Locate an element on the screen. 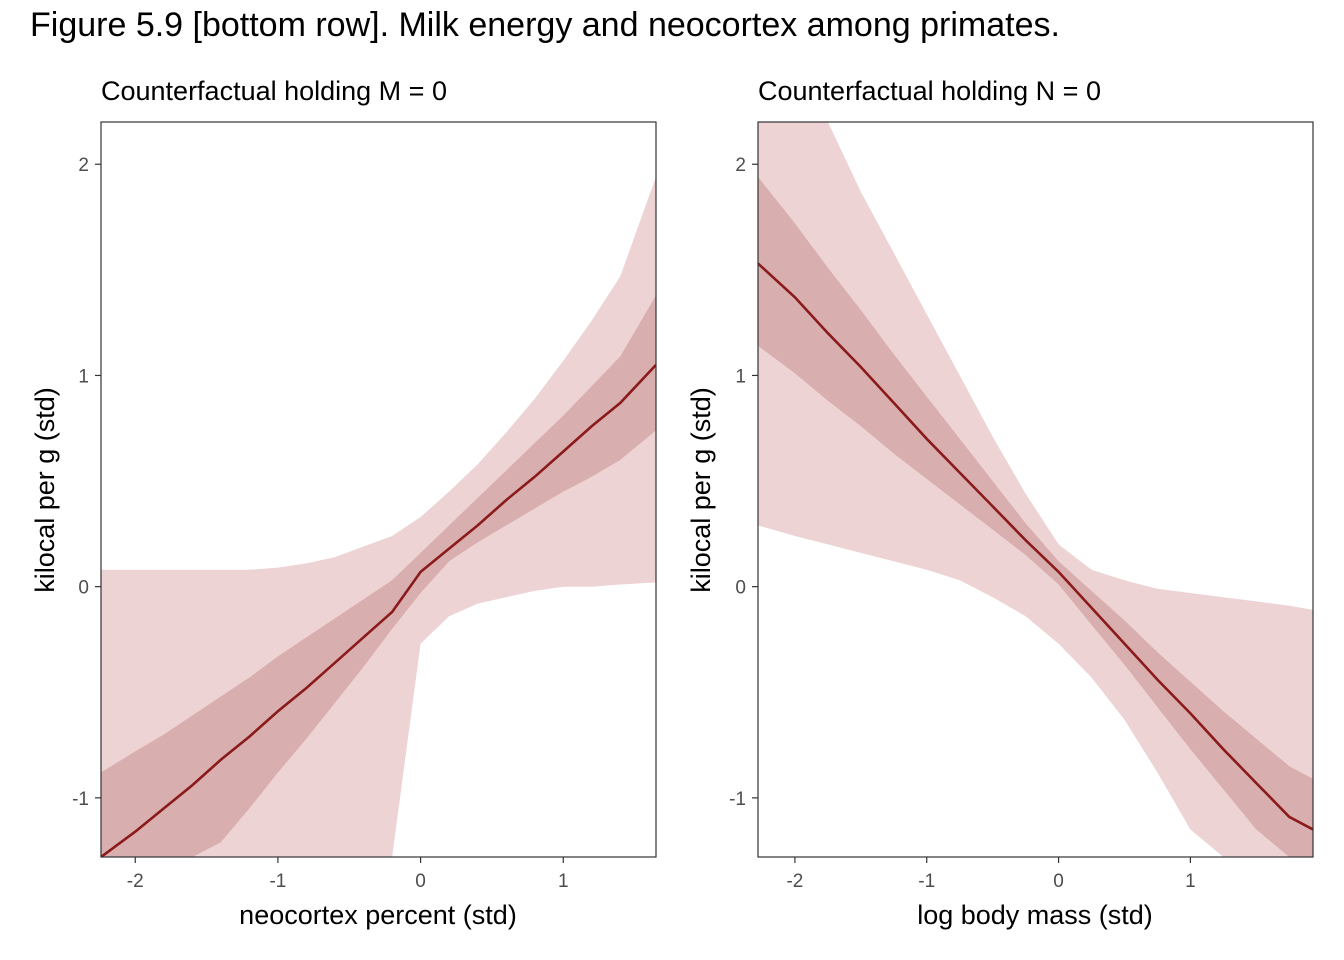 The width and height of the screenshot is (1344, 960). panel-subtitle: Counterfactual holding N = 0 is located at coordinates (929, 91).